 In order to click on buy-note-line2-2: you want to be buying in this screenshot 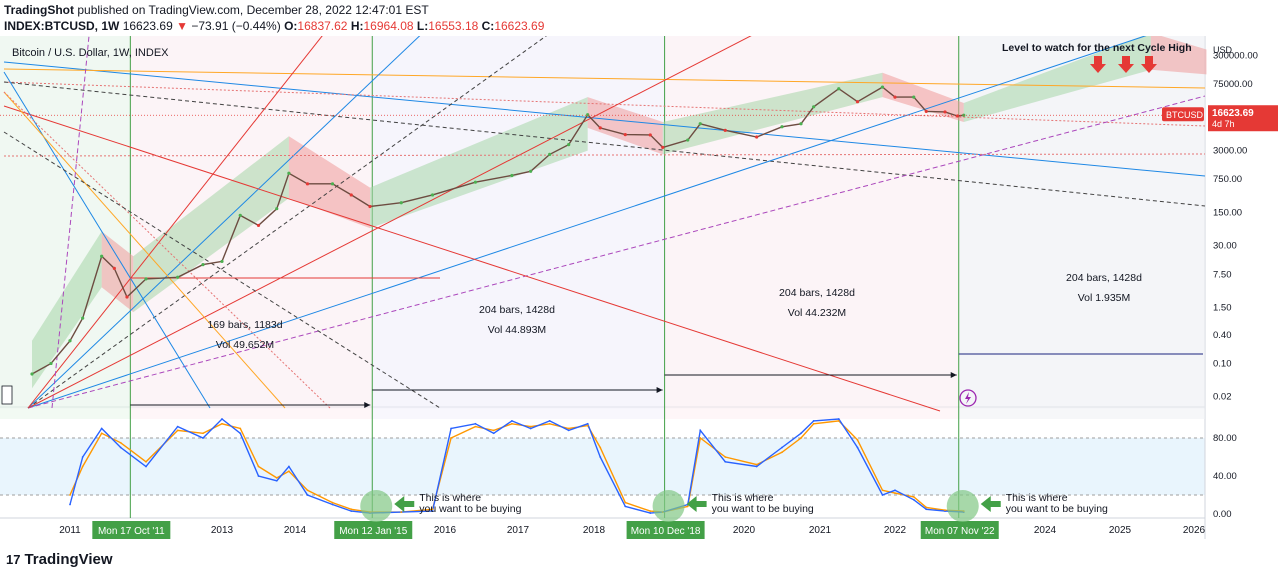, I will do `click(1057, 509)`.